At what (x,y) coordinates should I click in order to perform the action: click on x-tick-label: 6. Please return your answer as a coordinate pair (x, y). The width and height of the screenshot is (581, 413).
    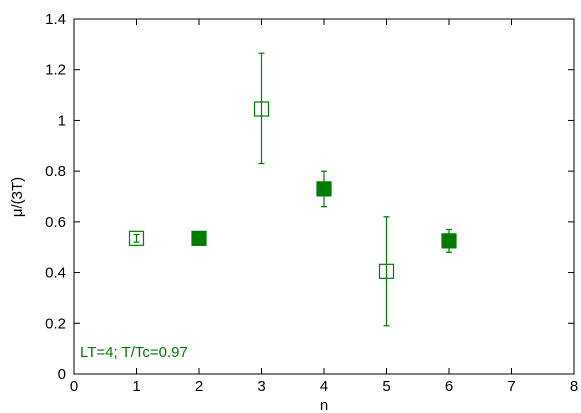
    Looking at the image, I should click on (449, 386).